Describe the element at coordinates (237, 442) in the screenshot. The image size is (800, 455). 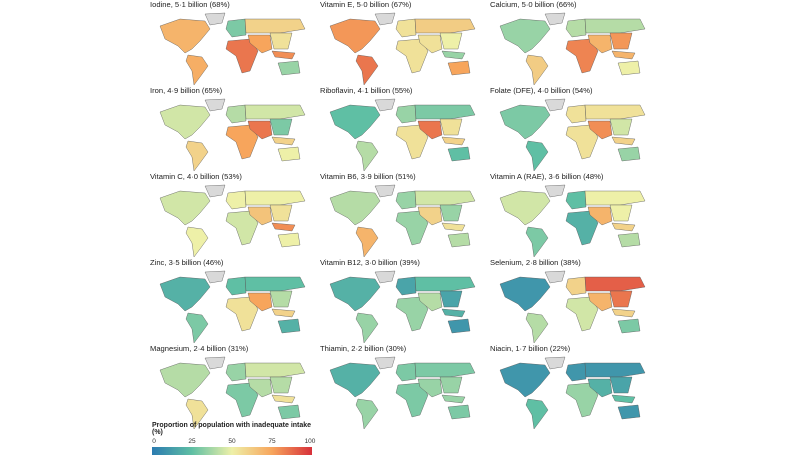
I see `legend-ticks: 0 25 50 75 100` at that location.